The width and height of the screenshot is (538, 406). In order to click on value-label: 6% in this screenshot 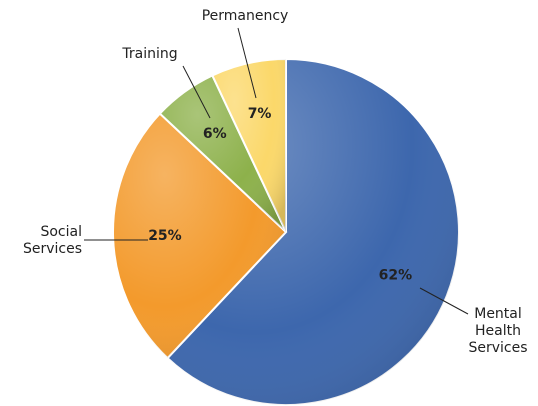, I will do `click(215, 134)`.